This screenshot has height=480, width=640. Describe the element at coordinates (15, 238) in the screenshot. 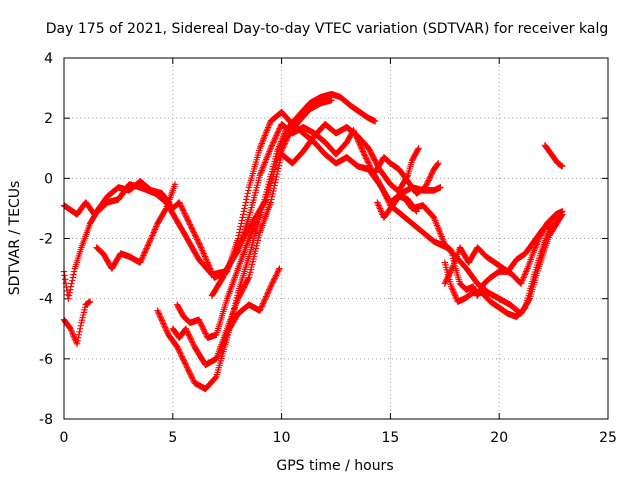

I see `y-axis-label: SDTVAR / TECUs` at that location.